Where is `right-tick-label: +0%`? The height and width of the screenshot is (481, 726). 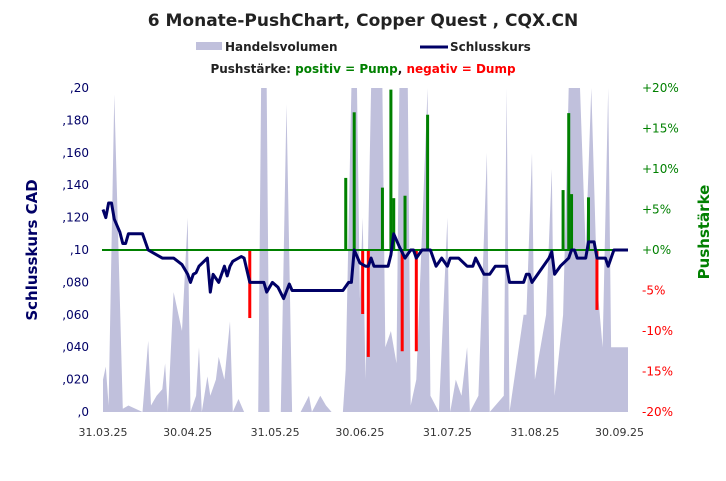 right-tick-label: +0% is located at coordinates (656, 250).